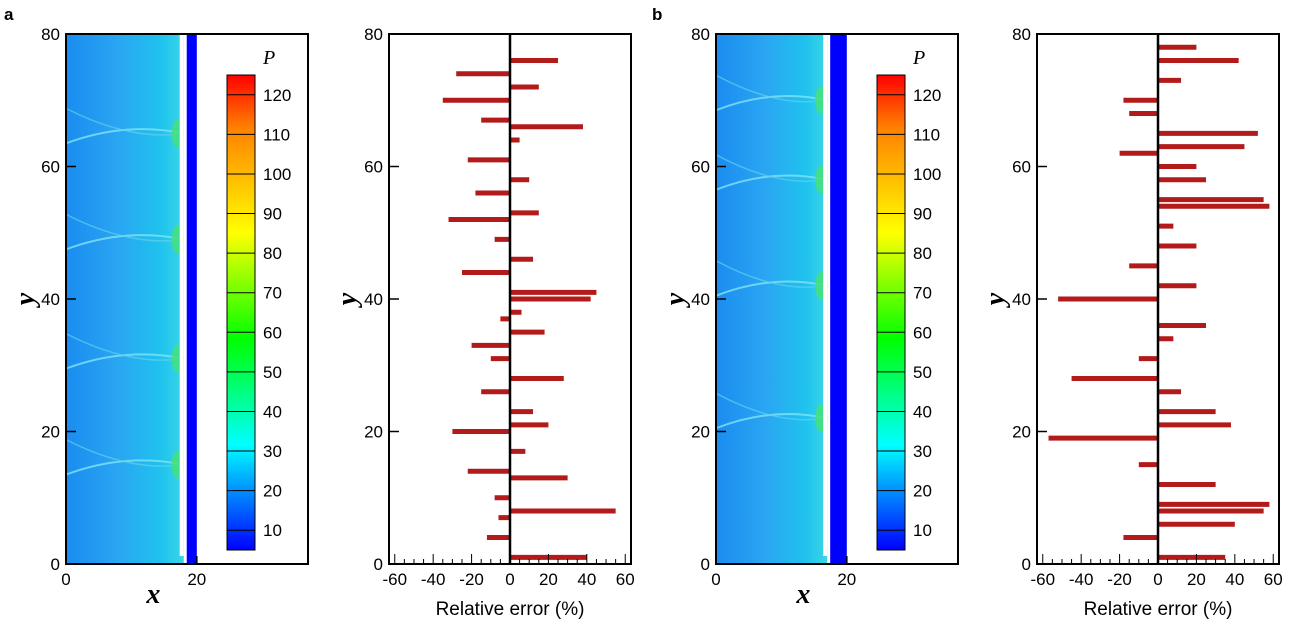 This screenshot has width=1299, height=627. I want to click on colorbar-tick-label: 70, so click(272, 293).